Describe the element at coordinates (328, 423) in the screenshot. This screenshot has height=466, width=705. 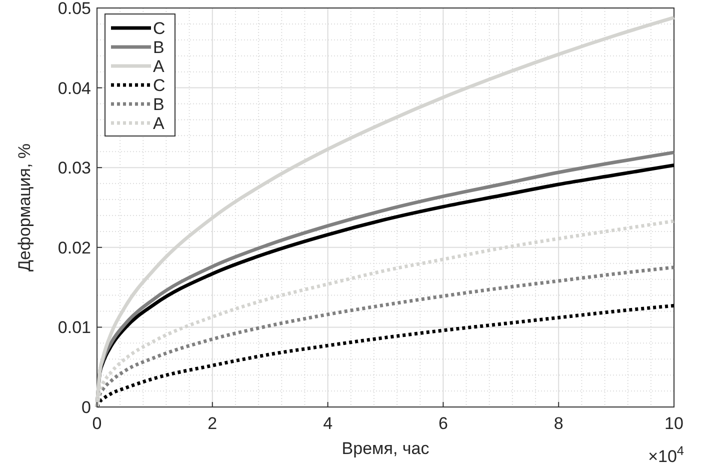
I see `x-tick-label: 4` at that location.